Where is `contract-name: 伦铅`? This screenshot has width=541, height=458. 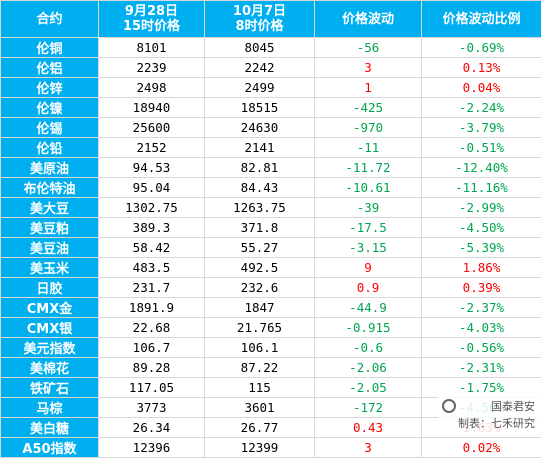 contract-name: 伦铅 is located at coordinates (50, 148).